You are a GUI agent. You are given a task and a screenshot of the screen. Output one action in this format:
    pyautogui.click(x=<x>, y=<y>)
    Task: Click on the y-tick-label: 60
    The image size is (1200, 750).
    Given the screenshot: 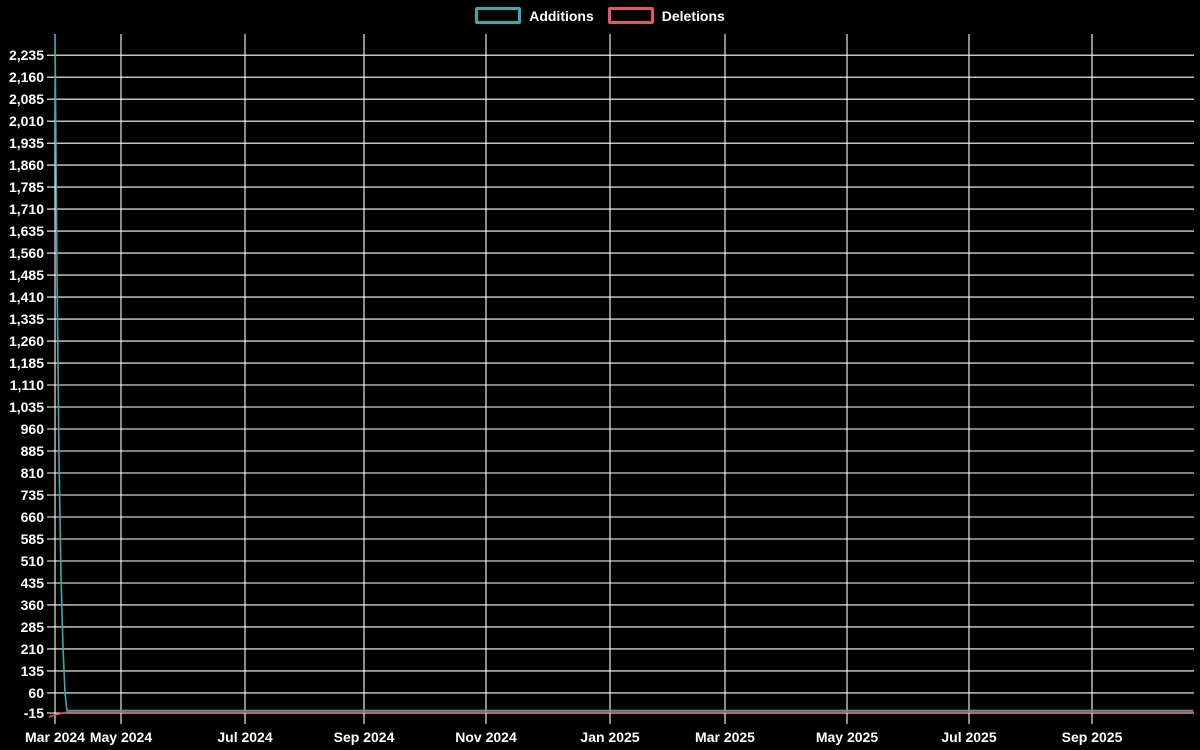 What is the action you would take?
    pyautogui.click(x=36, y=693)
    